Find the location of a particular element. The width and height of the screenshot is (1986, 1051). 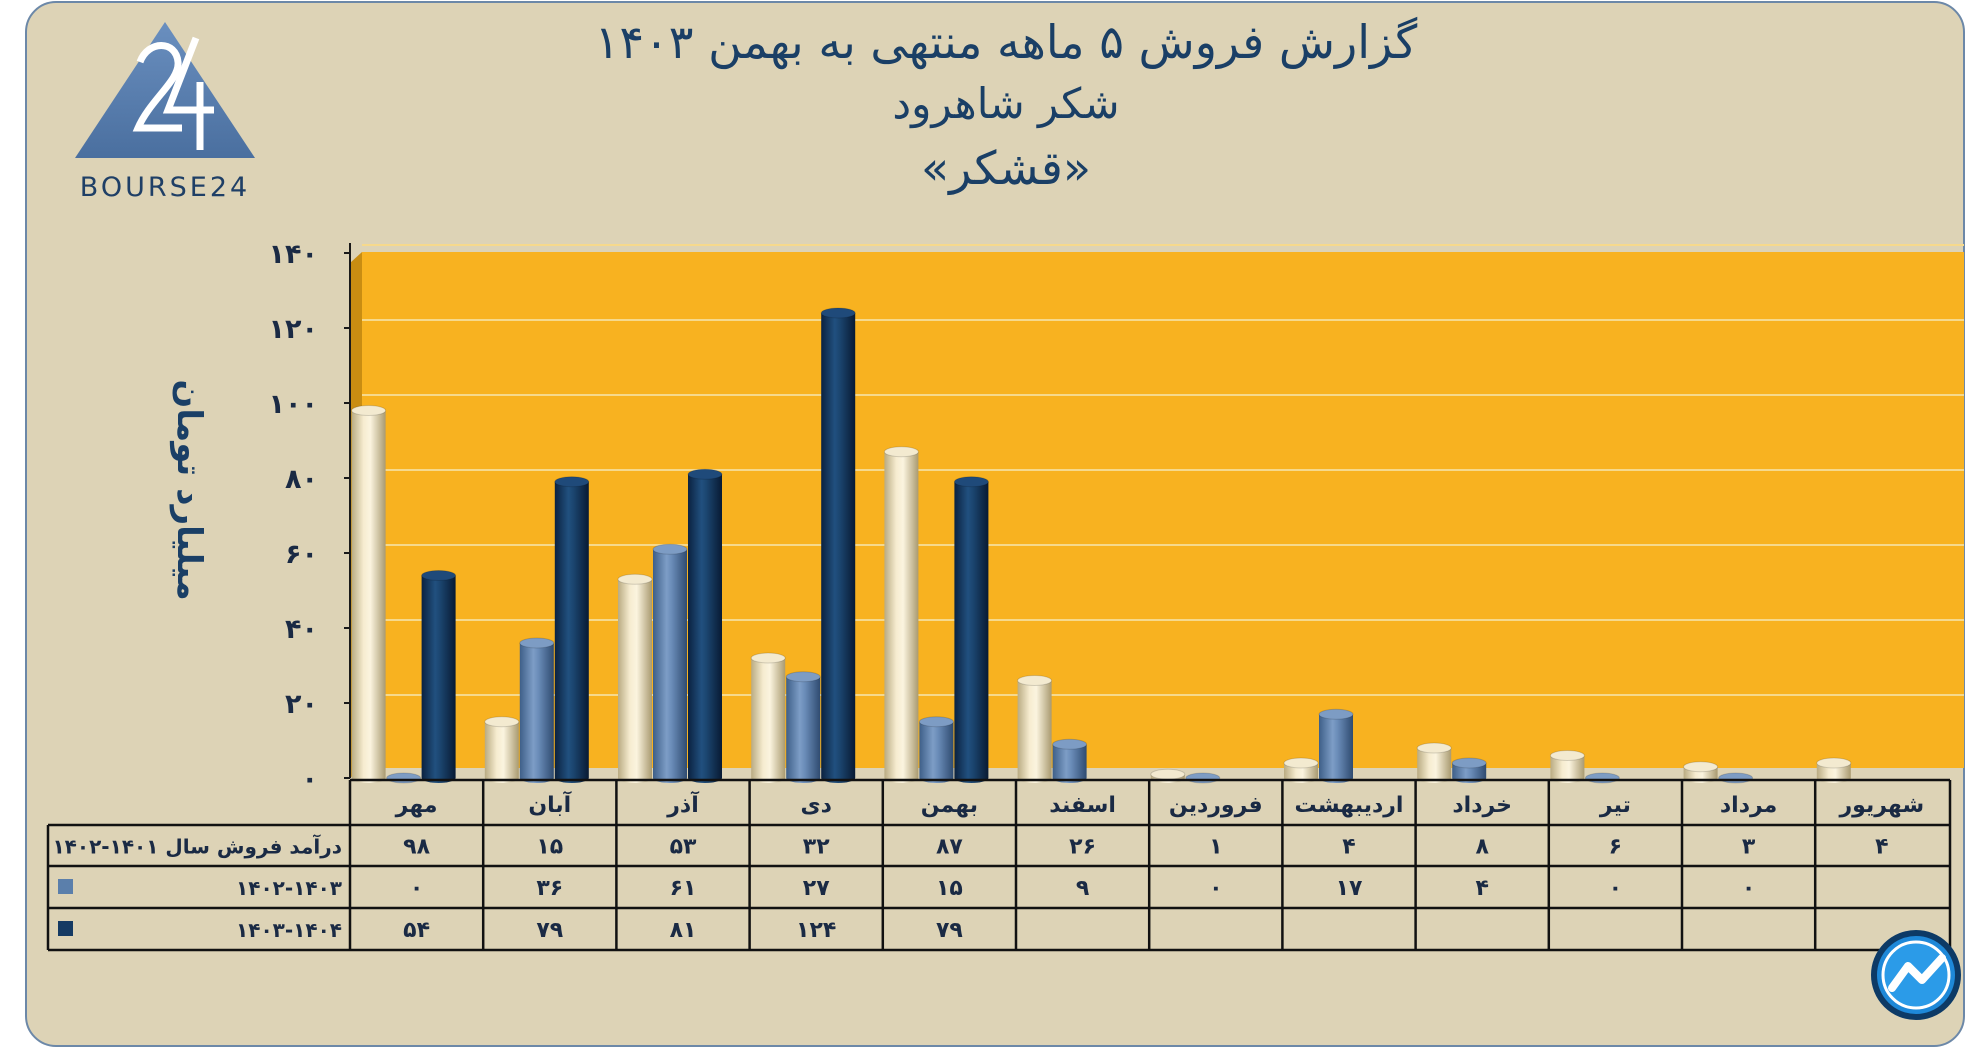

title-line-1: گزارش فروش ۵ ماهه منتهی به بهمن ۱۴۰۳ is located at coordinates (1006, 42).